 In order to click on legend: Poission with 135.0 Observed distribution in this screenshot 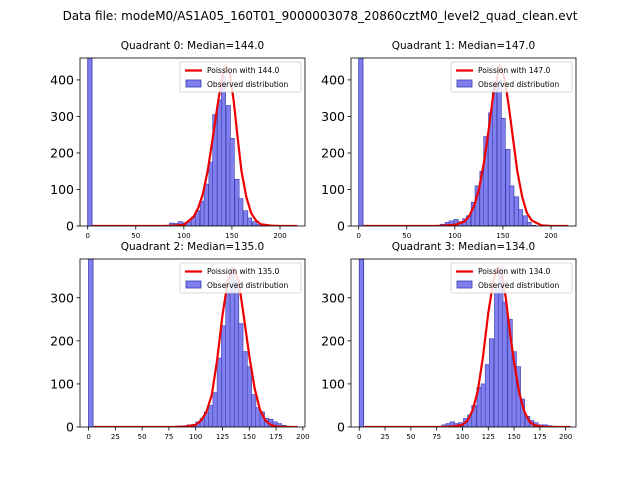, I will do `click(240, 278)`.